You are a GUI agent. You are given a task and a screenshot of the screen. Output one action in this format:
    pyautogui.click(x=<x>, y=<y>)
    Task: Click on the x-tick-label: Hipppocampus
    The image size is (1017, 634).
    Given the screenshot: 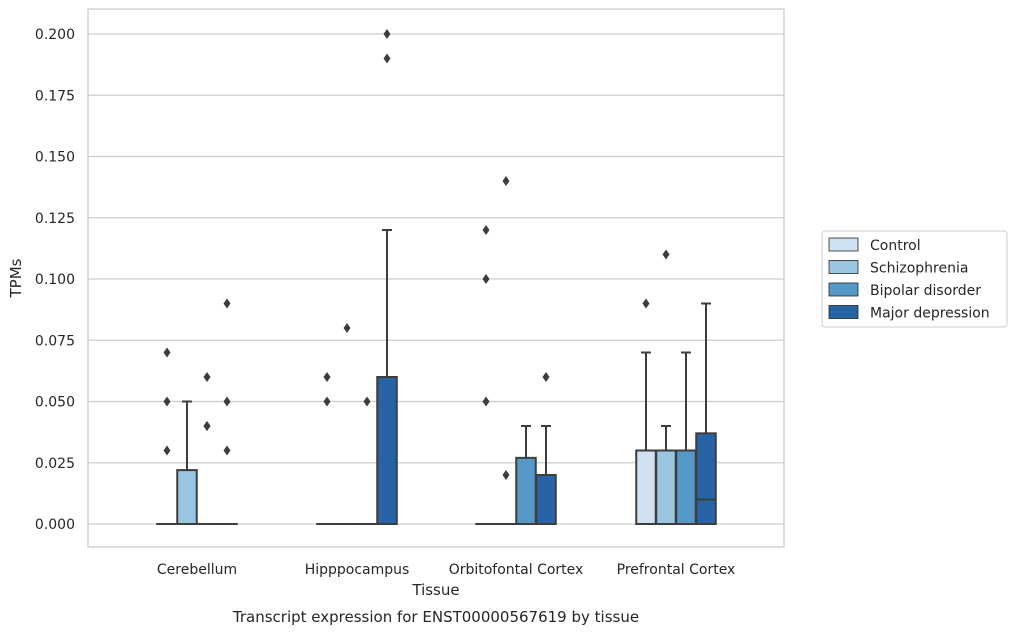 What is the action you would take?
    pyautogui.click(x=357, y=570)
    